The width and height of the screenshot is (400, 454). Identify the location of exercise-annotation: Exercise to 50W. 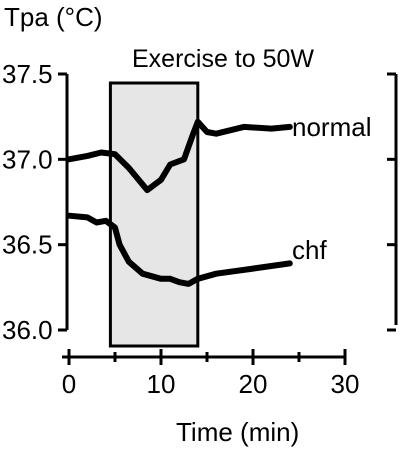
(223, 59).